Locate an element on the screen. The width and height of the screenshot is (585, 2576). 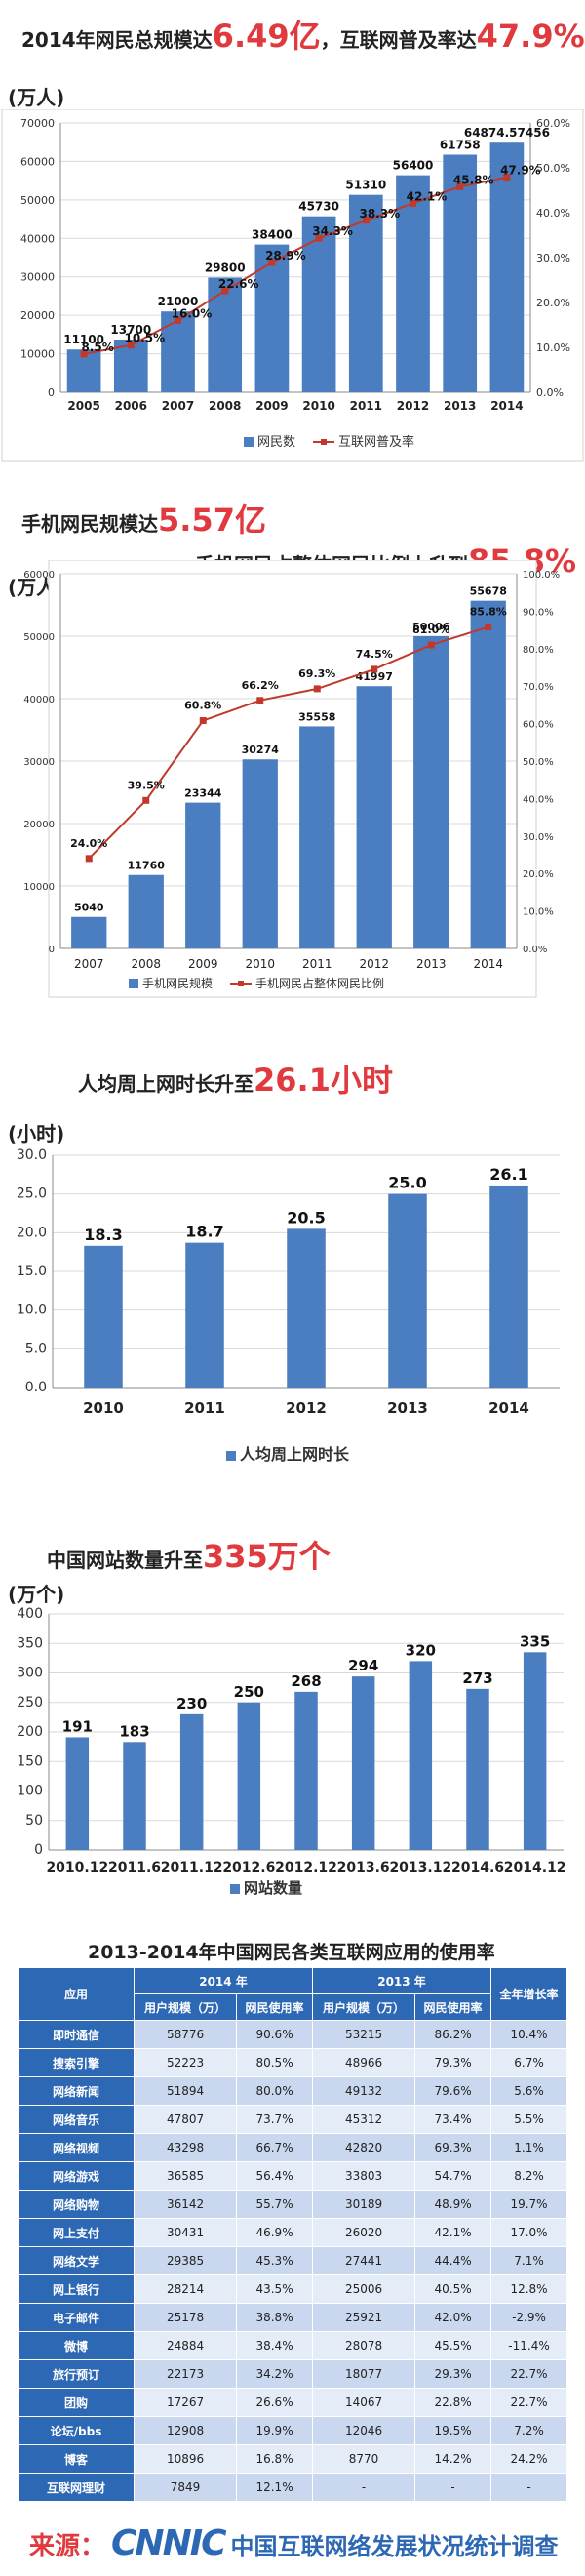
chart4-xtick: 2014.6 is located at coordinates (477, 1867).